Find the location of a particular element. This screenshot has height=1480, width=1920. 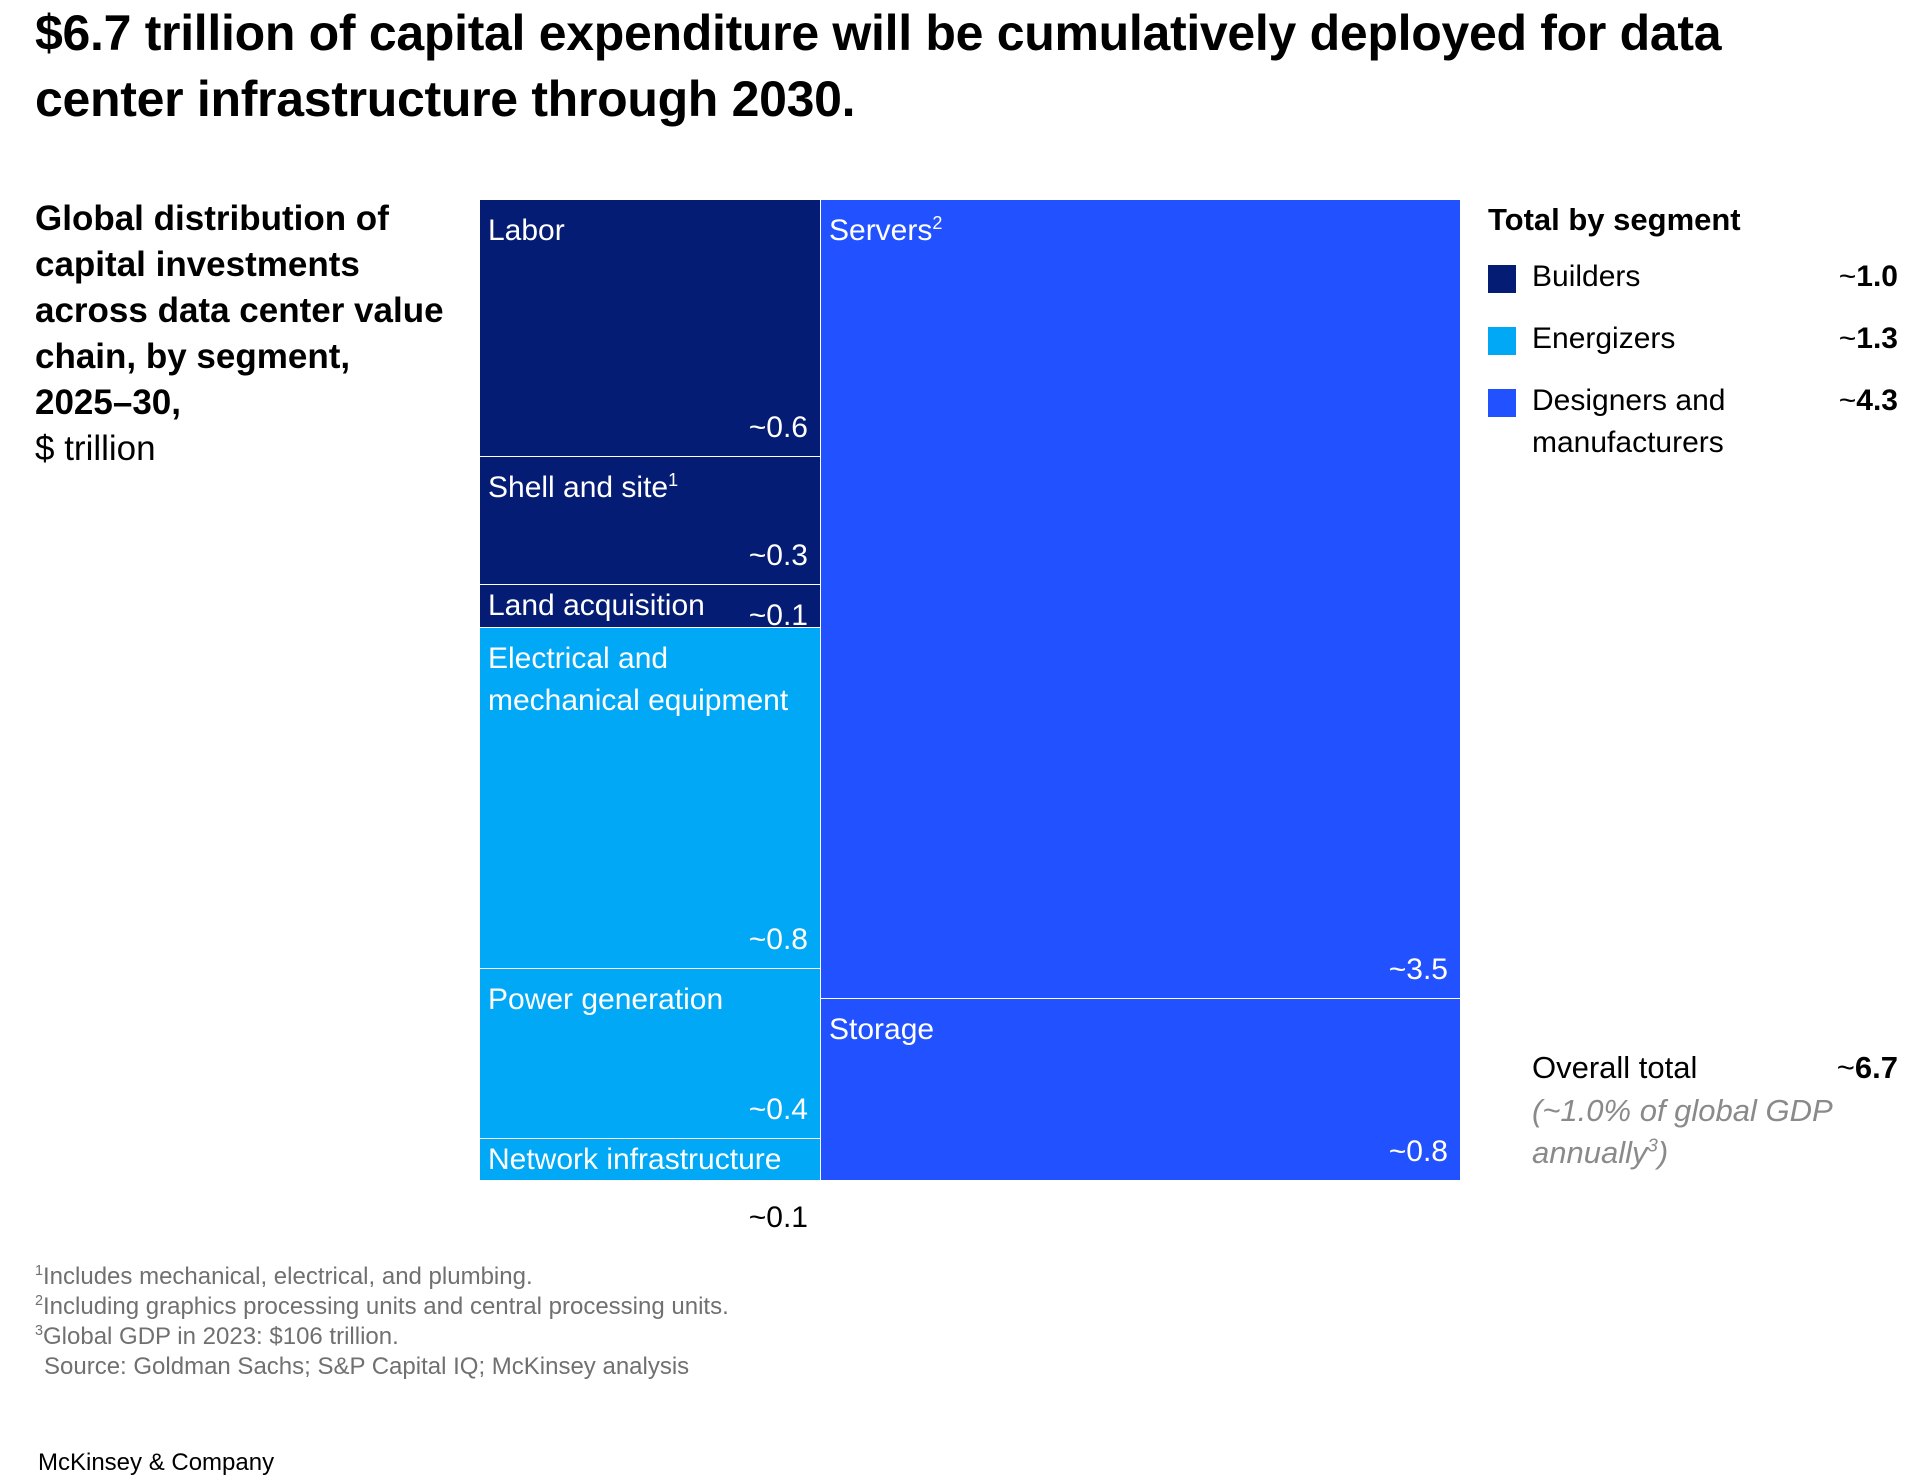

legend-value: ~4.3 is located at coordinates (1868, 400).